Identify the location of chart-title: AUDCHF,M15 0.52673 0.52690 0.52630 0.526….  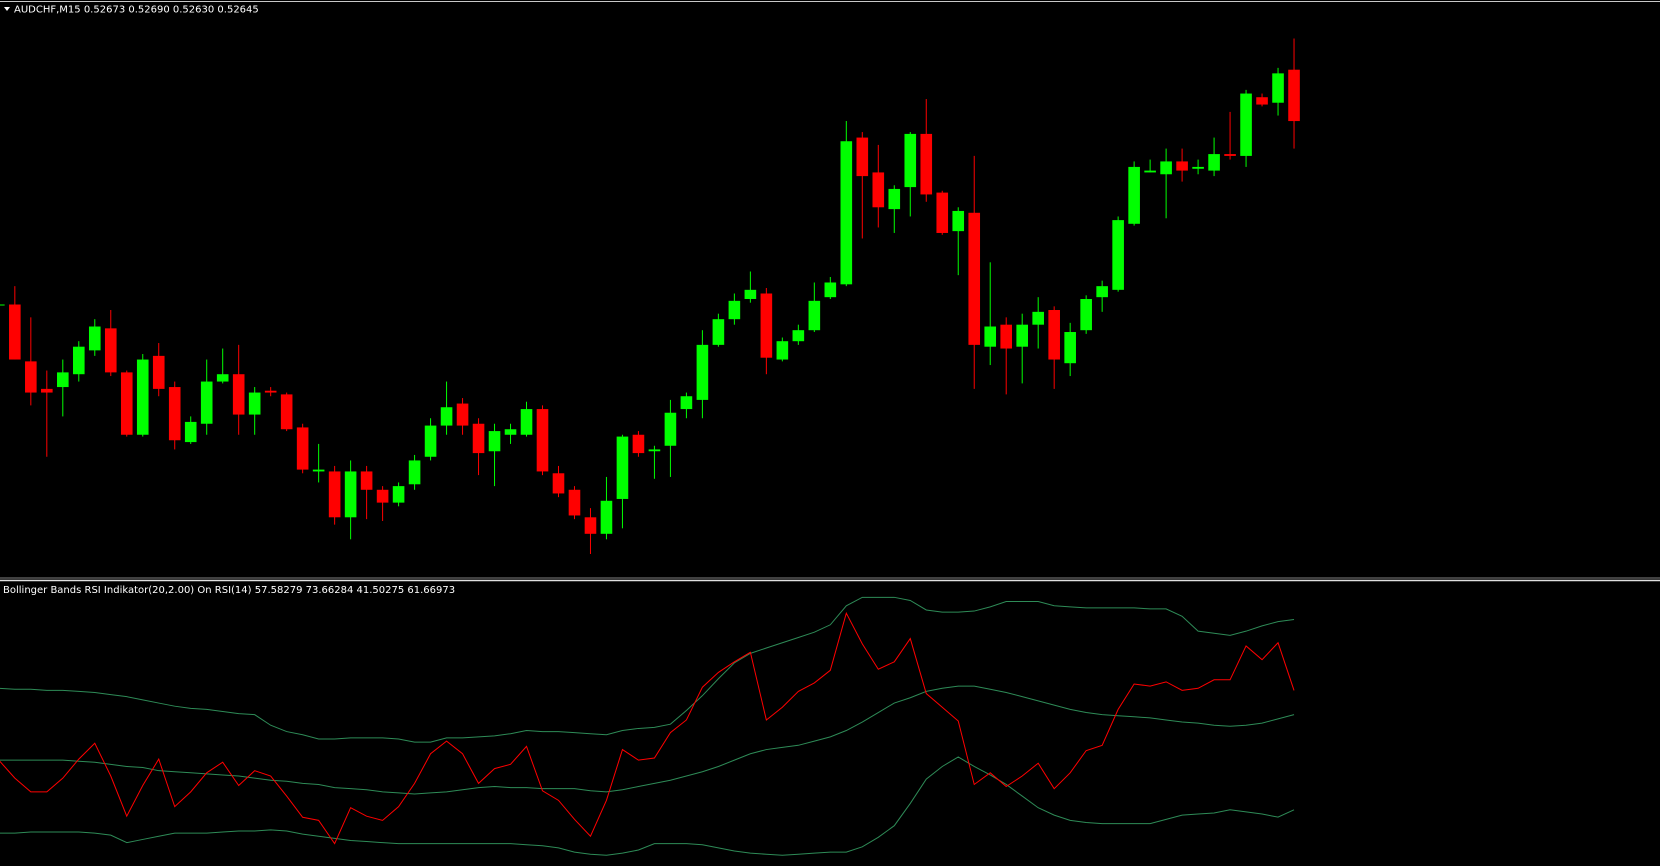
(136, 10).